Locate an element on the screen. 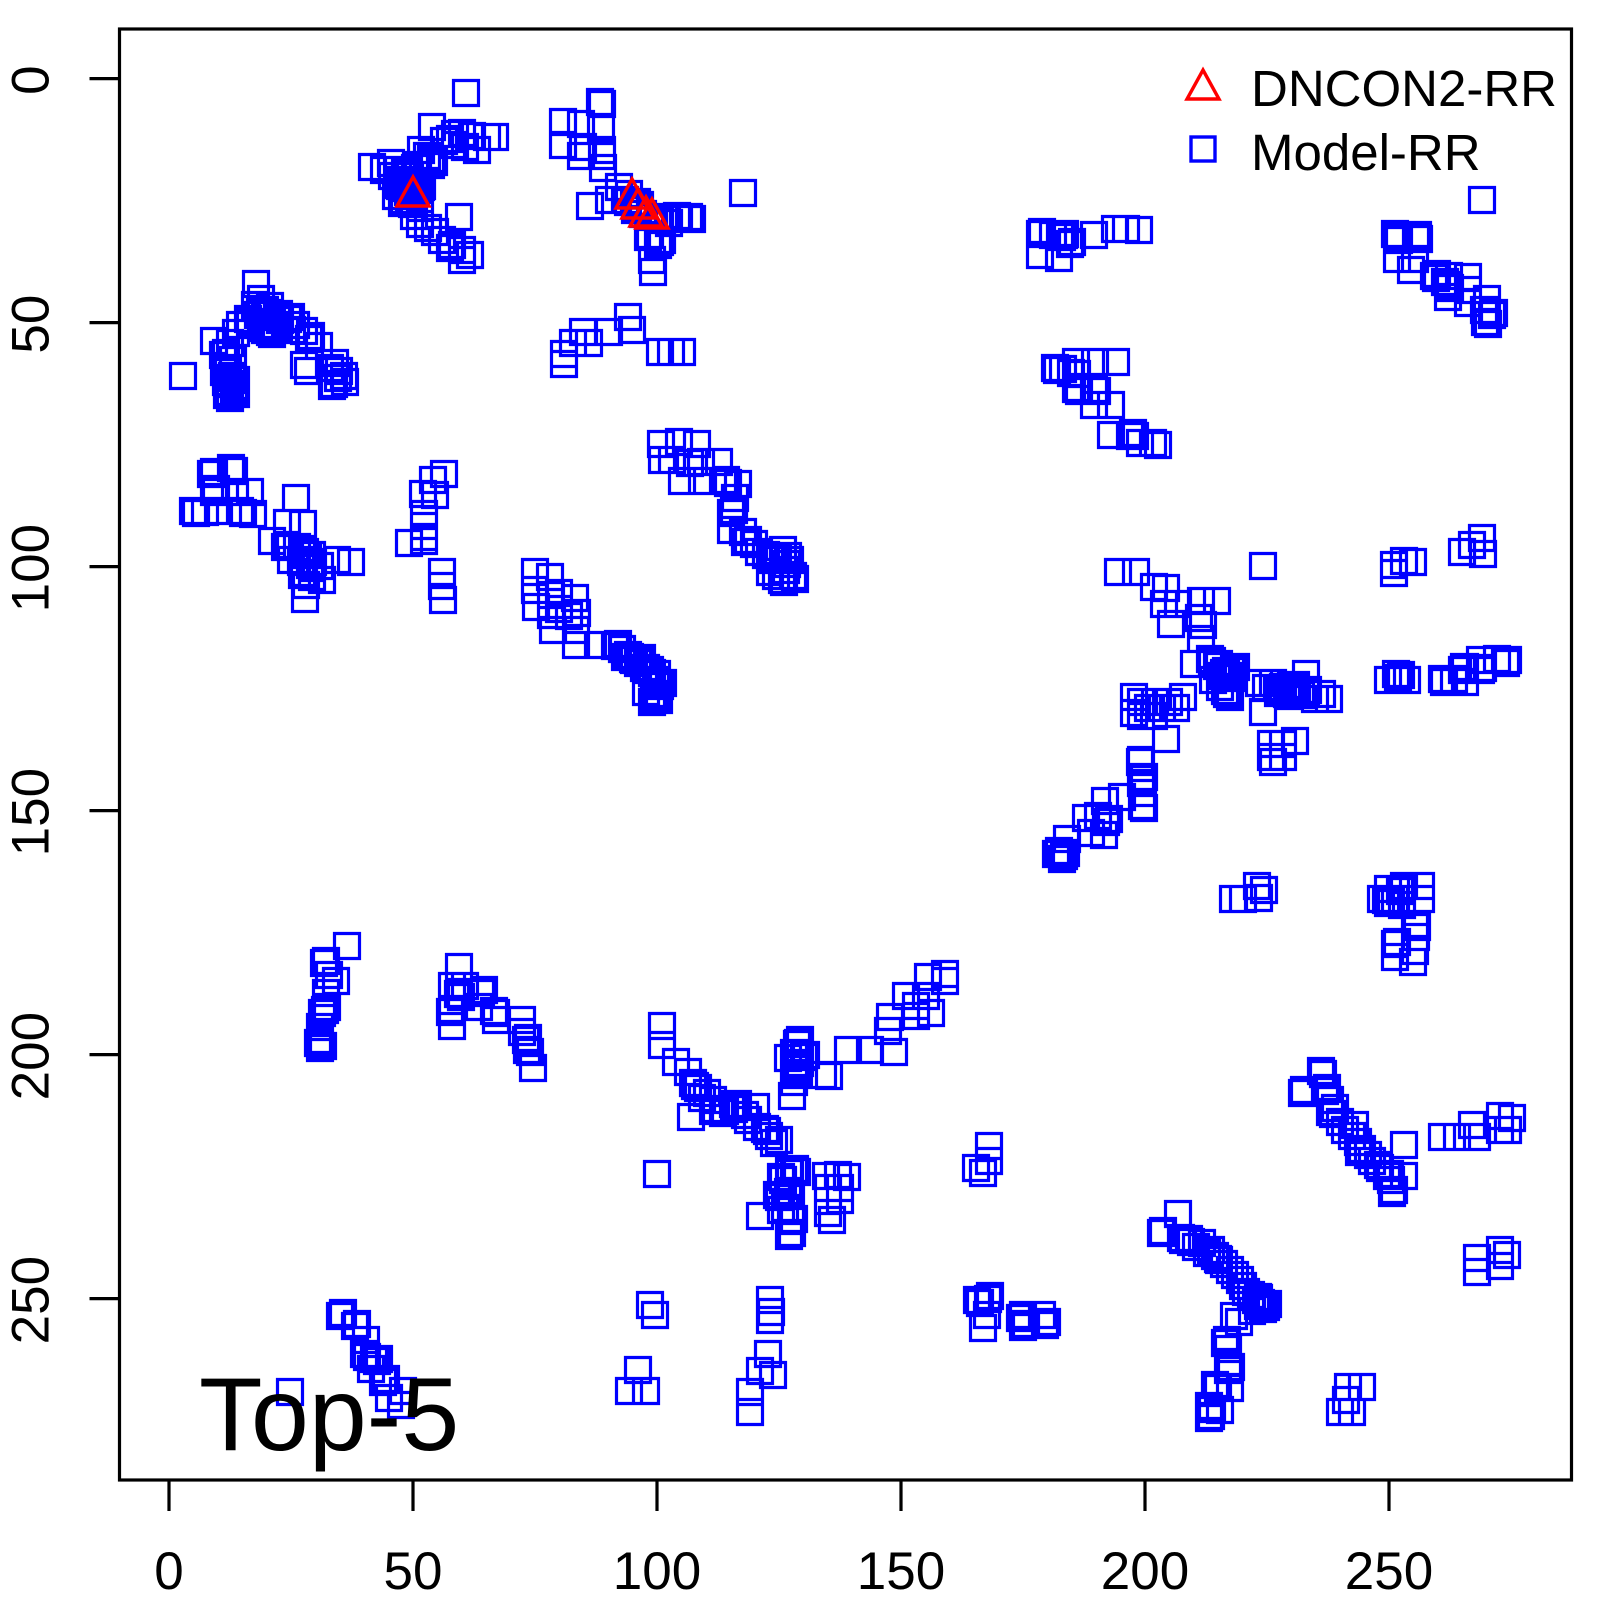  svg-text: Model-RR is located at coordinates (1366, 152).